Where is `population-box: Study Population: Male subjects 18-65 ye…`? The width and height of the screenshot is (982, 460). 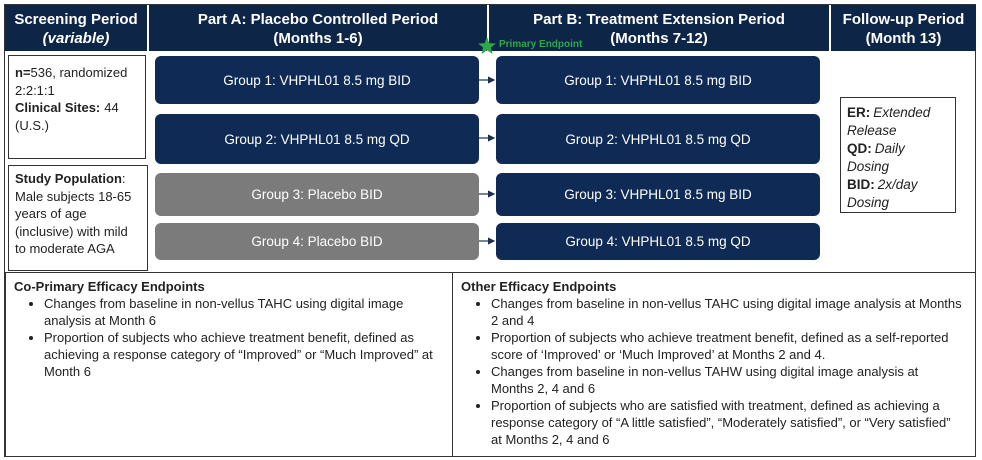 population-box: Study Population: Male subjects 18-65 ye… is located at coordinates (78, 218).